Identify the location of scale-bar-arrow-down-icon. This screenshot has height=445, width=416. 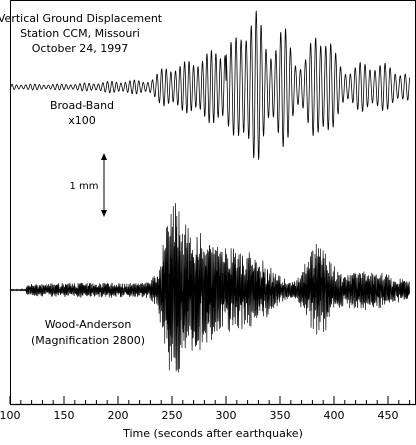
(104, 213).